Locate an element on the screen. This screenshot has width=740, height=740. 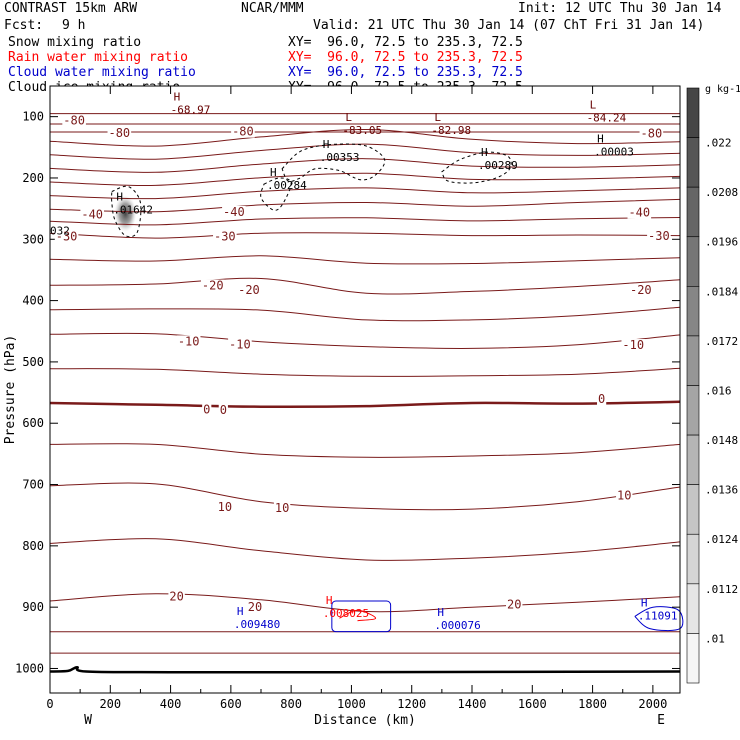
temp-contour--80 is located at coordinates (365, 137).